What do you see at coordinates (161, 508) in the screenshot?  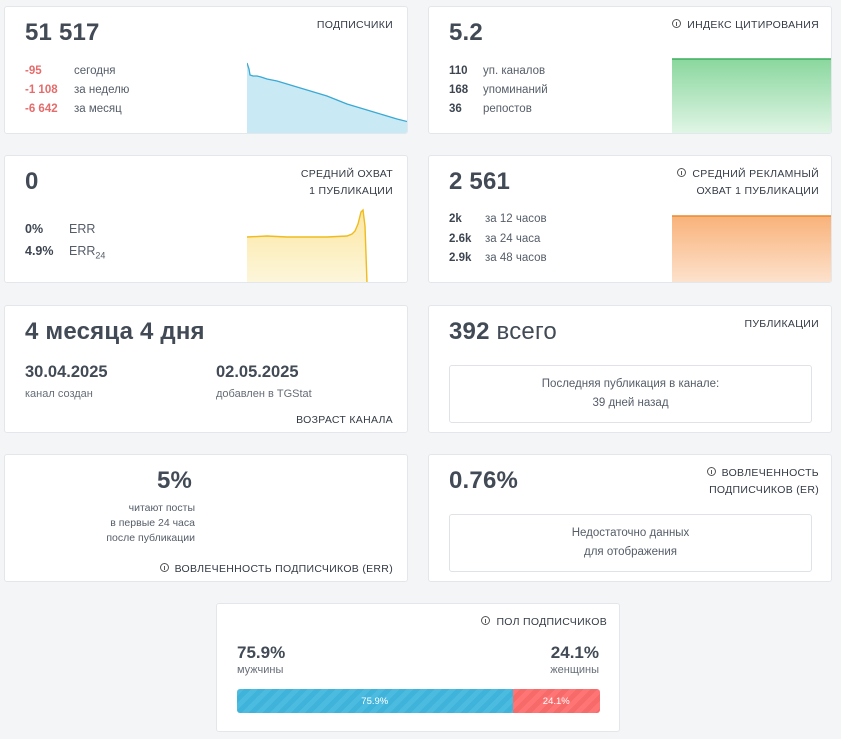 I see `err-desc-line1: читают посты` at bounding box center [161, 508].